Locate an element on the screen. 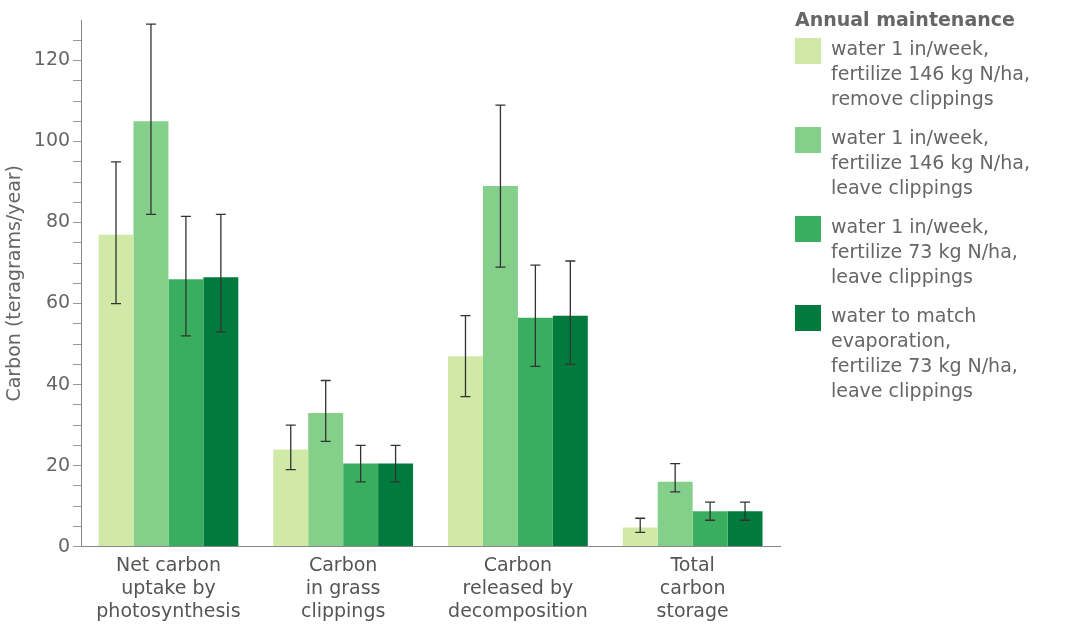  y-tick-label: 20 is located at coordinates (58, 463).